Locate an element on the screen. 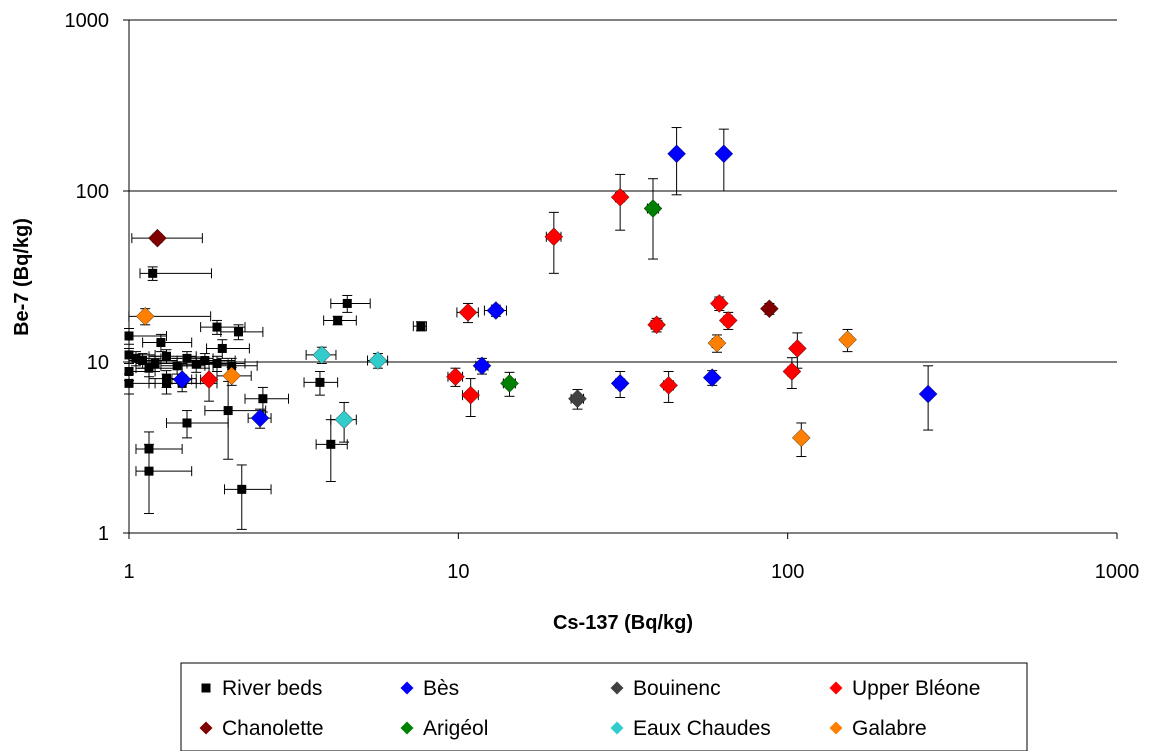  legend-label-galabre: Galabre is located at coordinates (889, 728).